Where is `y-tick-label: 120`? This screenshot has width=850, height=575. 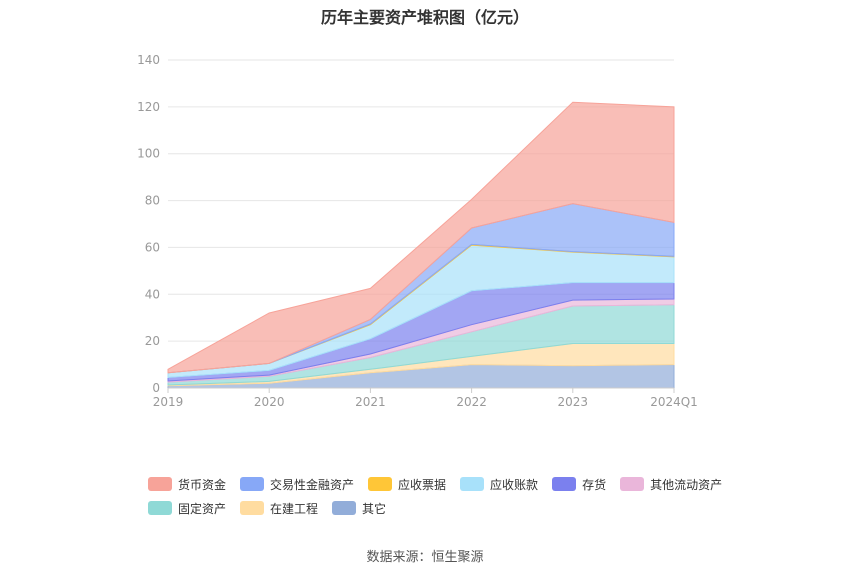 y-tick-label: 120 is located at coordinates (148, 107).